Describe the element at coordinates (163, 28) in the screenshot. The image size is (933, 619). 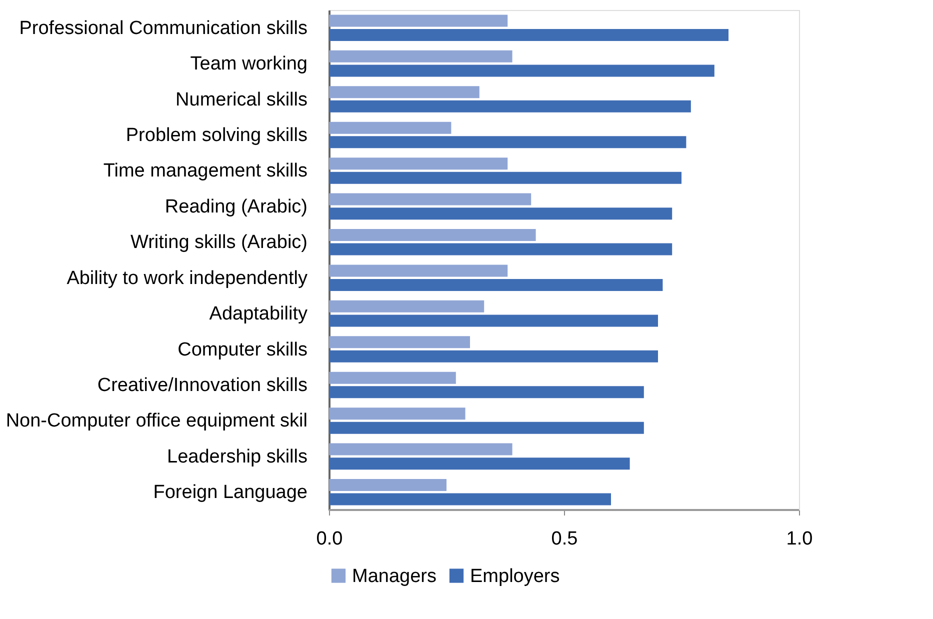
I see `y-tick-label: Professional Communication skills` at that location.